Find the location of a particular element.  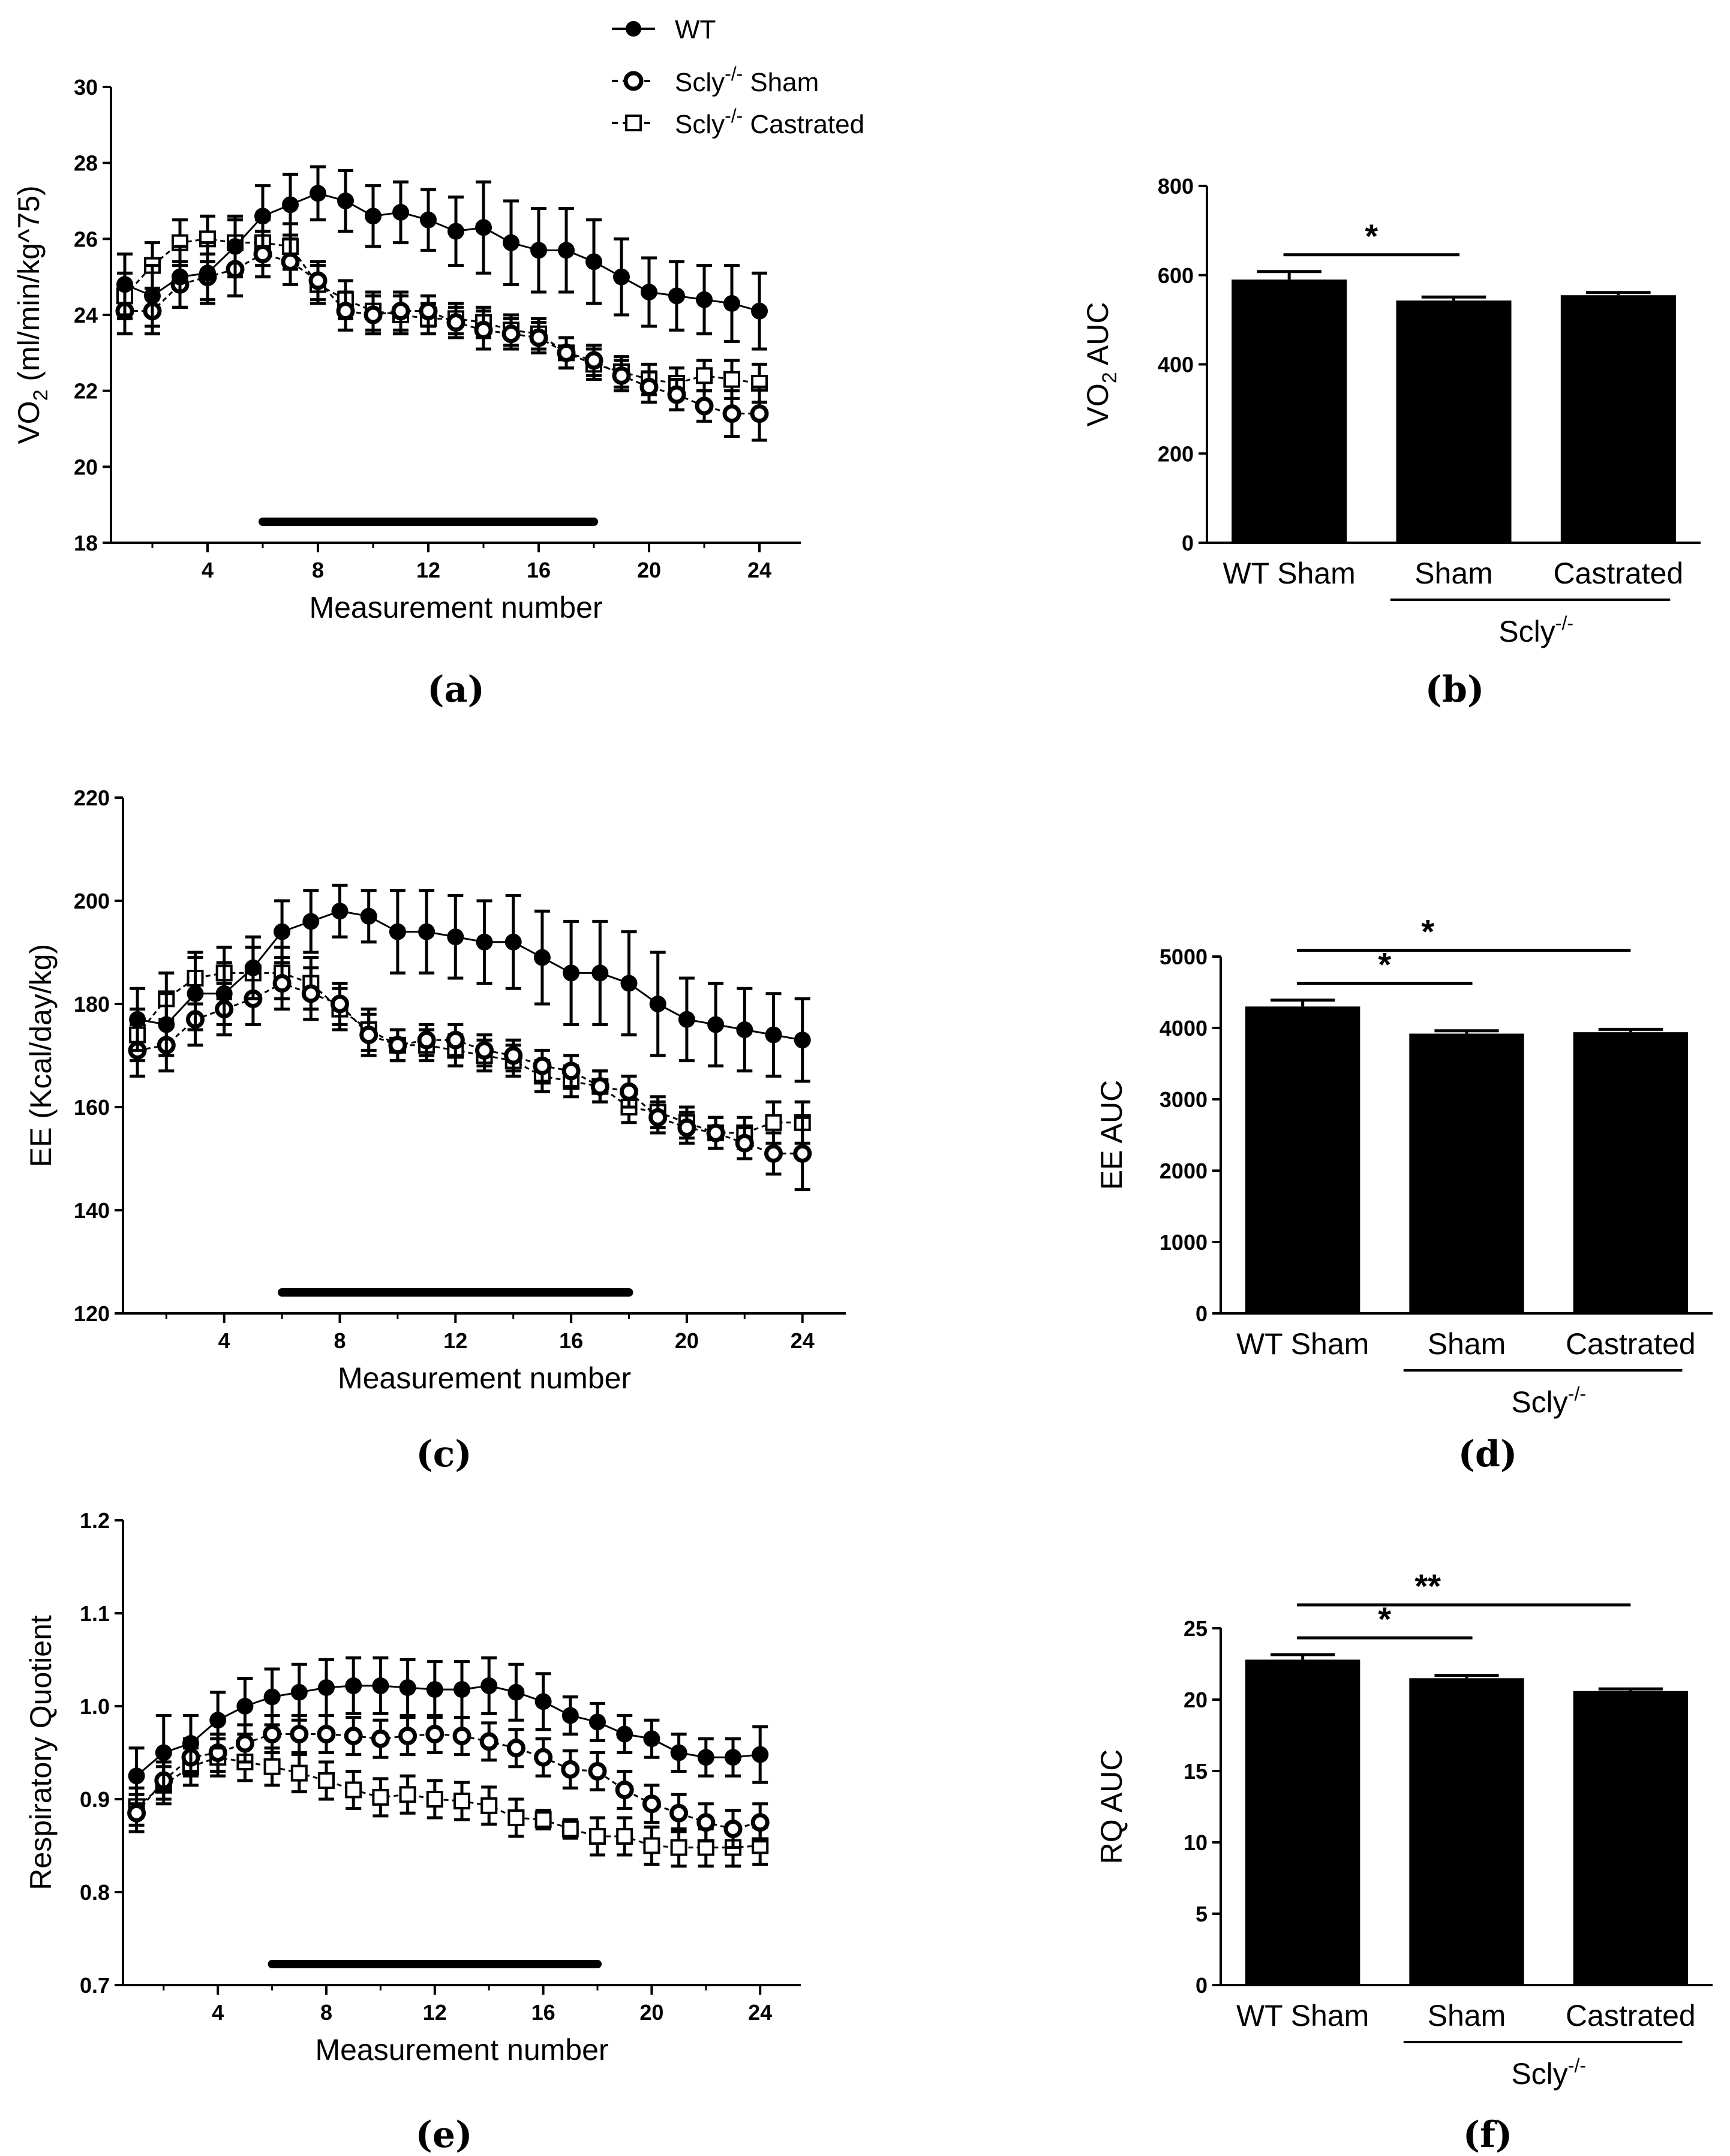

panel-label: (f) is located at coordinates (1488, 2135).